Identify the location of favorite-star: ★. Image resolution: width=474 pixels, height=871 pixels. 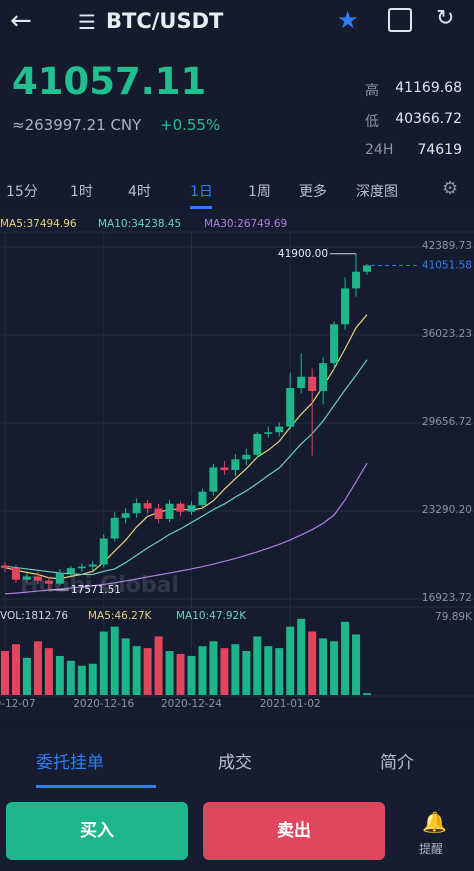
(348, 20).